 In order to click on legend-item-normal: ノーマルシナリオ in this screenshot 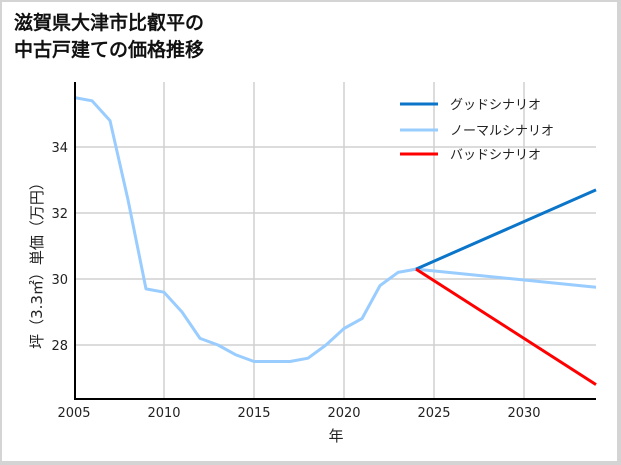, I will do `click(477, 131)`.